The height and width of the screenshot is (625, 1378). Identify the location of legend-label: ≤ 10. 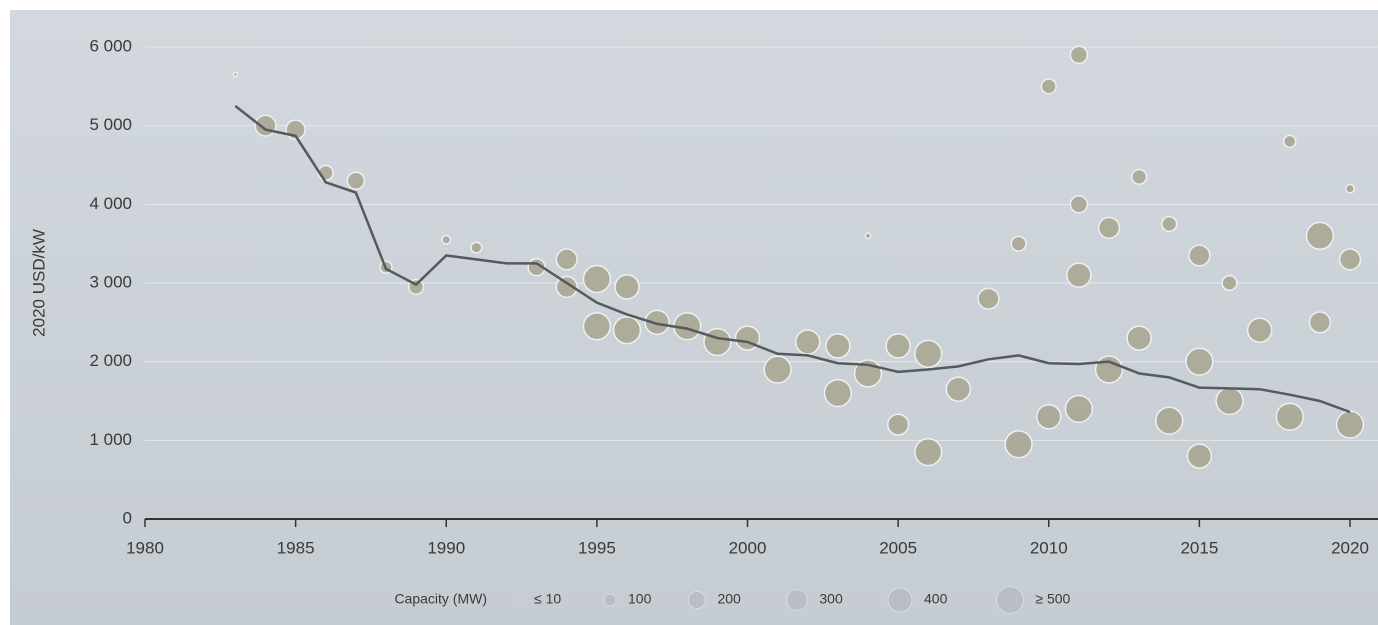
(547, 599).